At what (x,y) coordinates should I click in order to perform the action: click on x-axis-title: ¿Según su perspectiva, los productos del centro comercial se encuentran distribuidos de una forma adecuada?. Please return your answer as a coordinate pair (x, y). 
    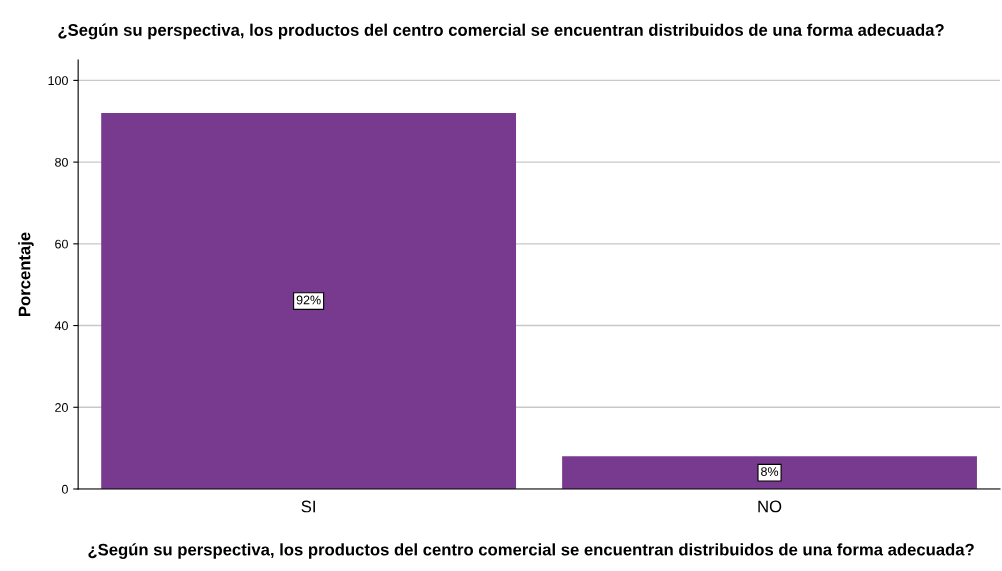
    Looking at the image, I should click on (531, 551).